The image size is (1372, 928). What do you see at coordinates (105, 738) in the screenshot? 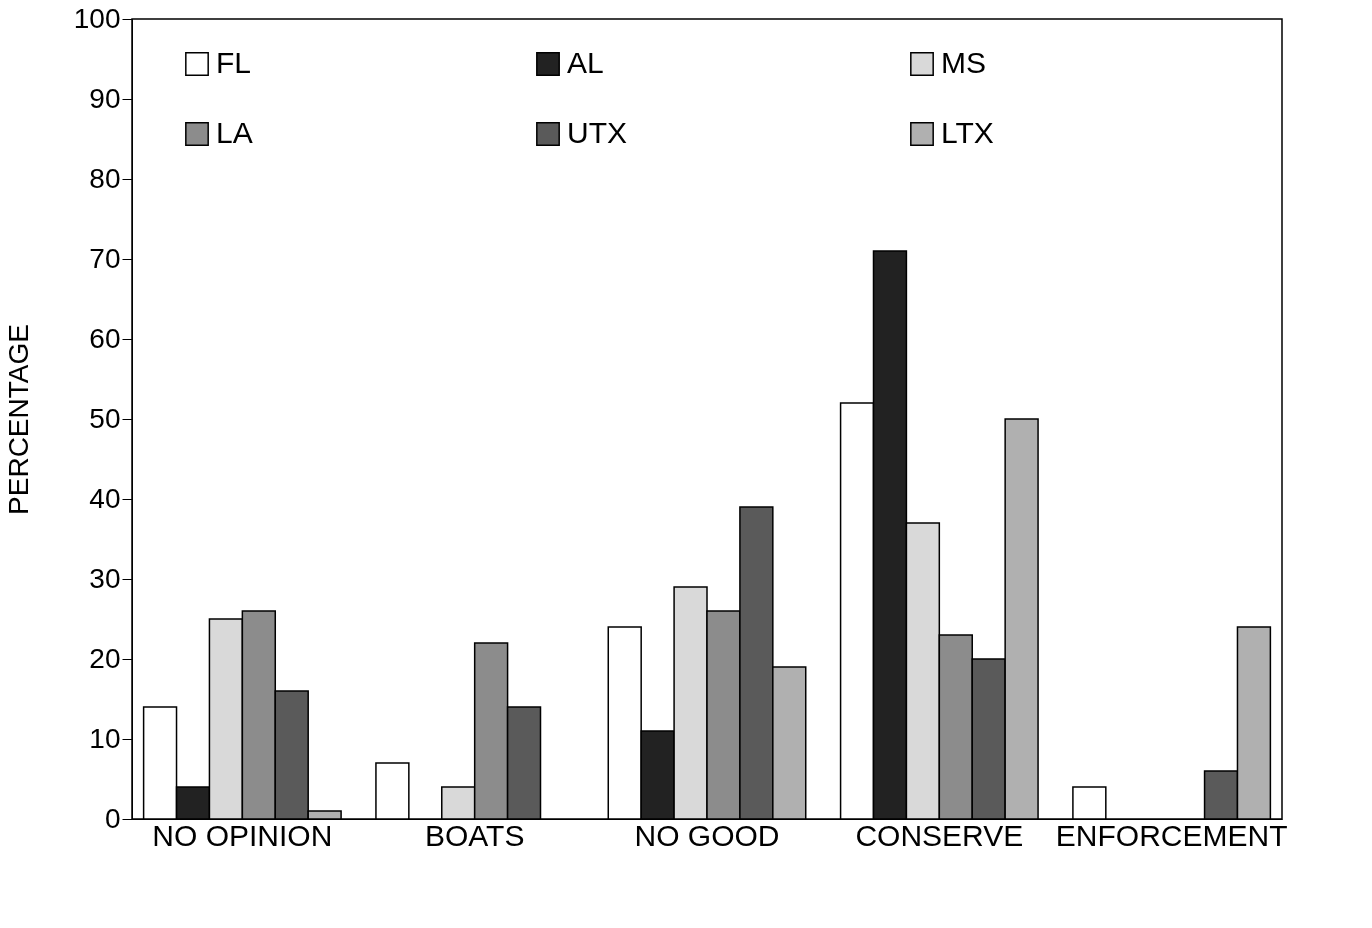
I see `y-tick-label: 10` at bounding box center [105, 738].